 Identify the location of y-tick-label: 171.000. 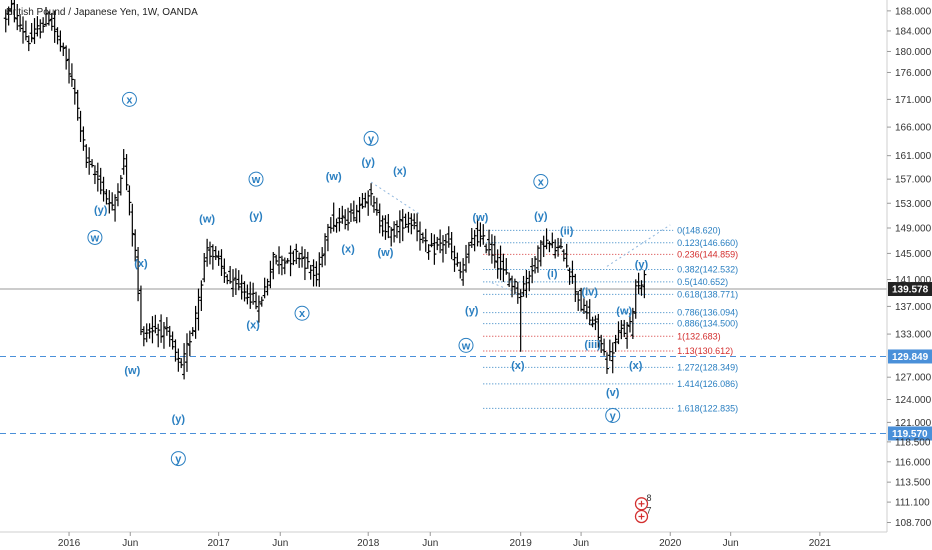
(913, 100).